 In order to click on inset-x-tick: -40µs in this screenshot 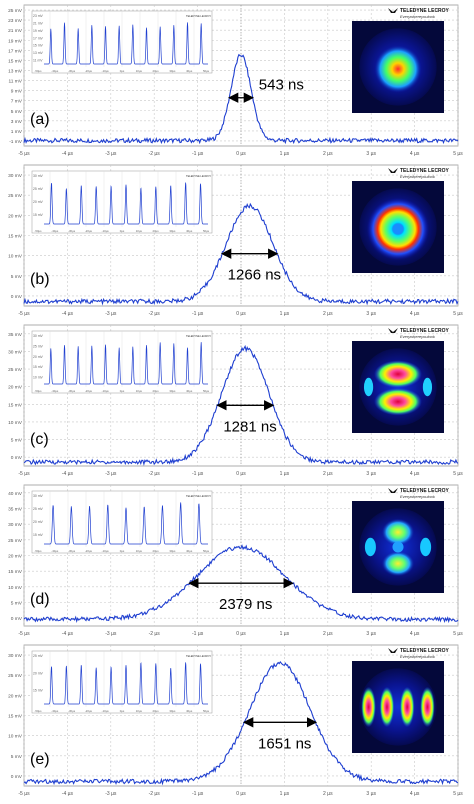, I will do `click(55, 551)`.